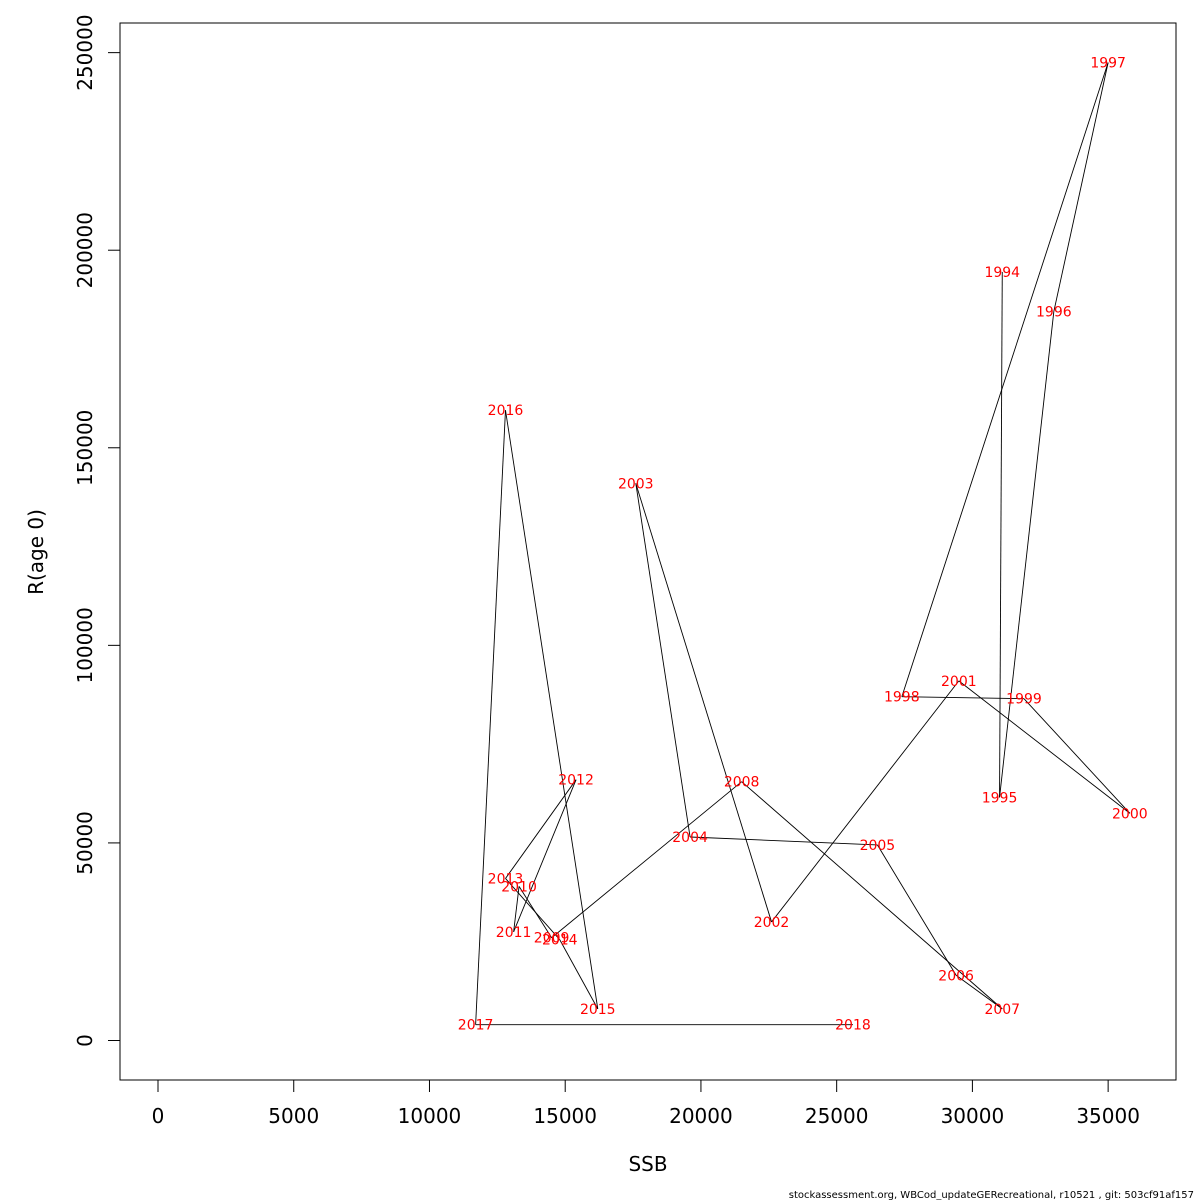  What do you see at coordinates (1081, 187) in the screenshot?
I see `segment-1996-1997` at bounding box center [1081, 187].